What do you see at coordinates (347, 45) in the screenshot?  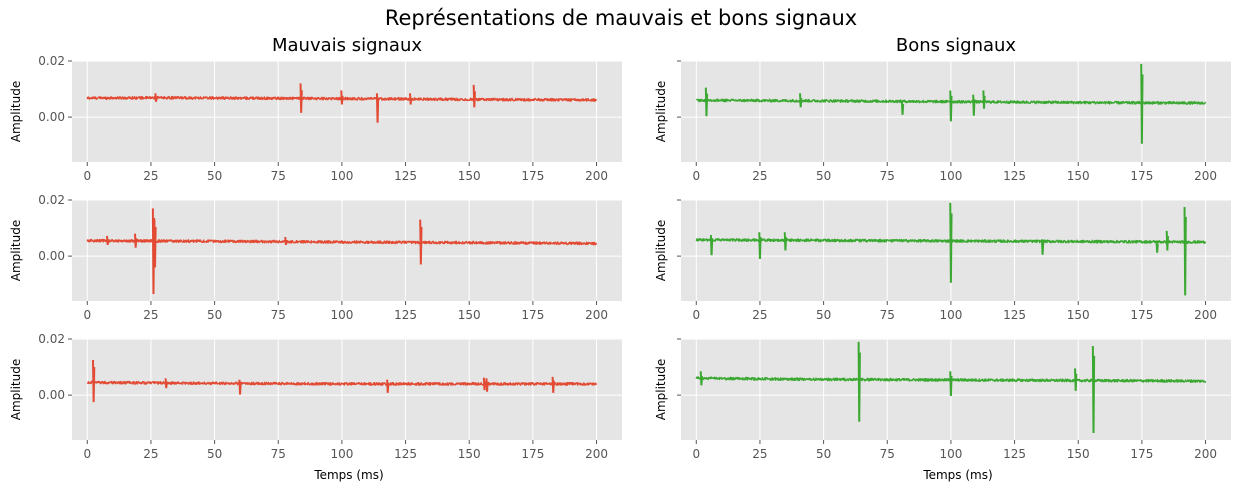 I see `column-title-bad: Mauvais signaux` at bounding box center [347, 45].